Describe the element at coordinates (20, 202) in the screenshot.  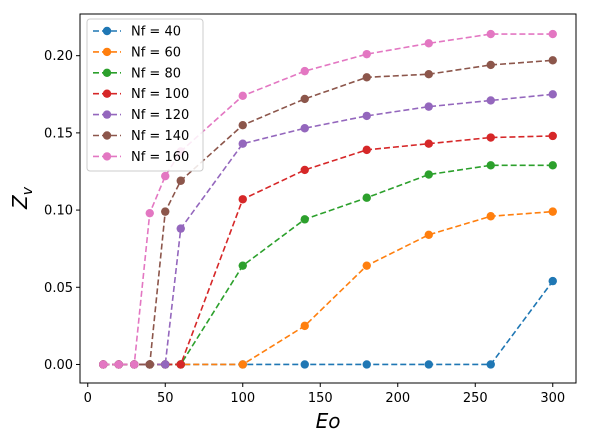
I see `y-axis-label-main: Z` at that location.